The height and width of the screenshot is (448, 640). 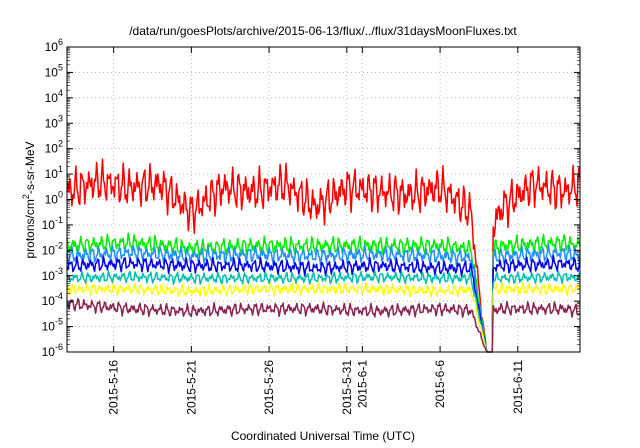 What do you see at coordinates (52, 299) in the screenshot?
I see `y-tick-label: 10⁻⁴` at bounding box center [52, 299].